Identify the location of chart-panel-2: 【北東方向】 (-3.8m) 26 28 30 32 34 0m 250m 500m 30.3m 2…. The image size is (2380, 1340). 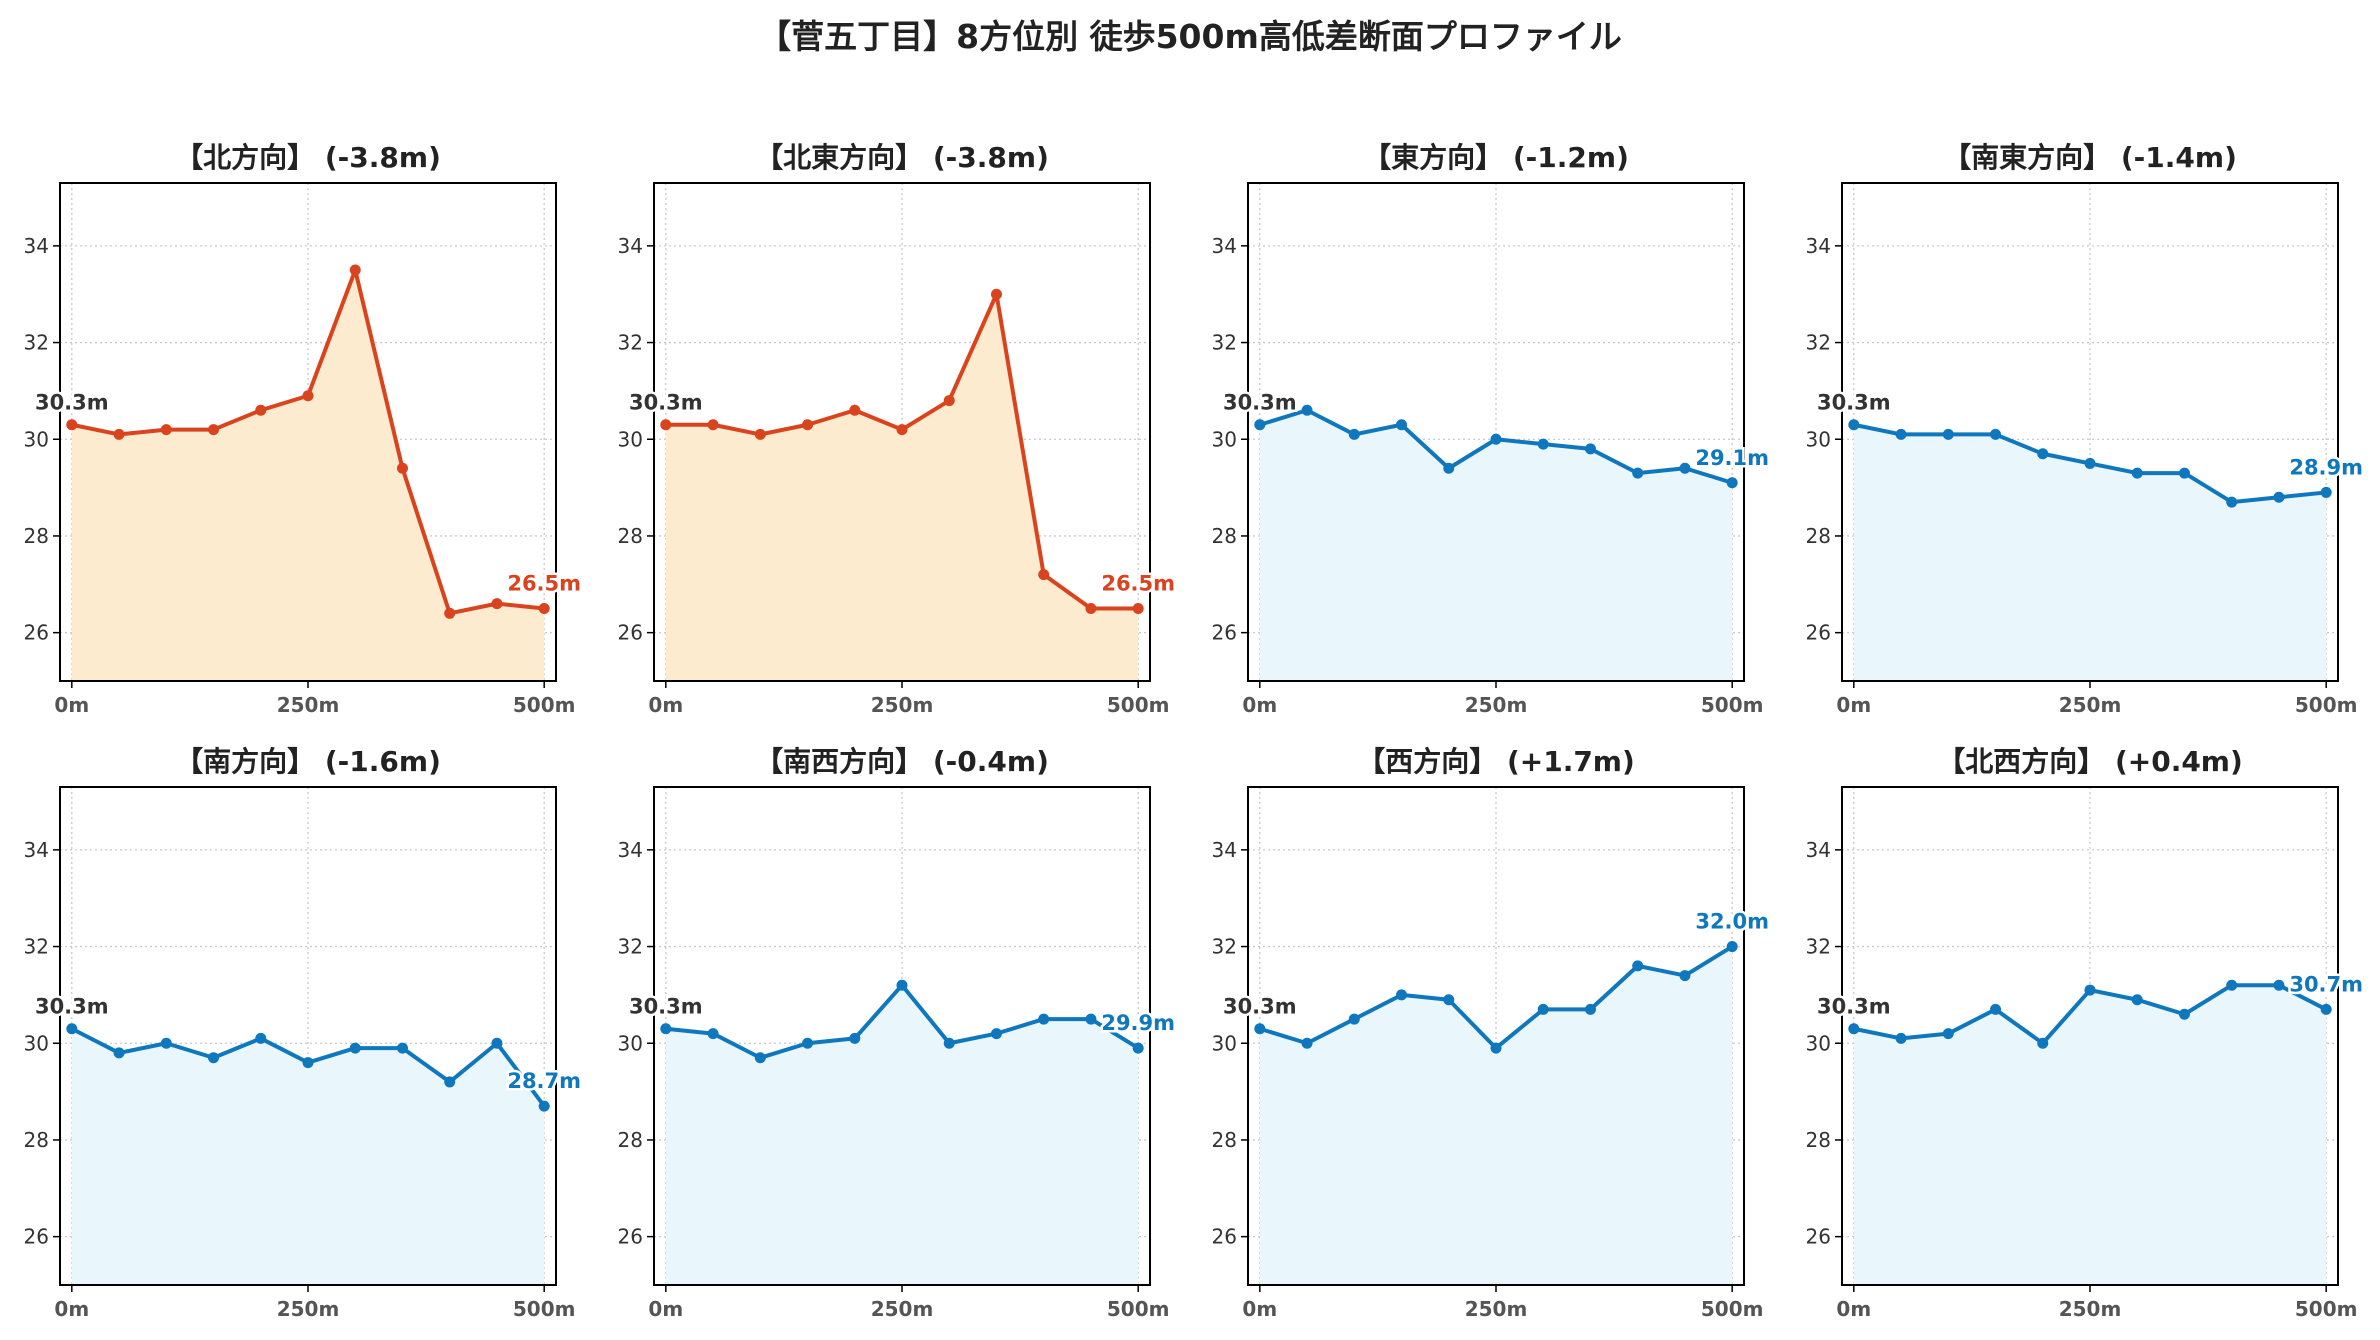
(898, 429).